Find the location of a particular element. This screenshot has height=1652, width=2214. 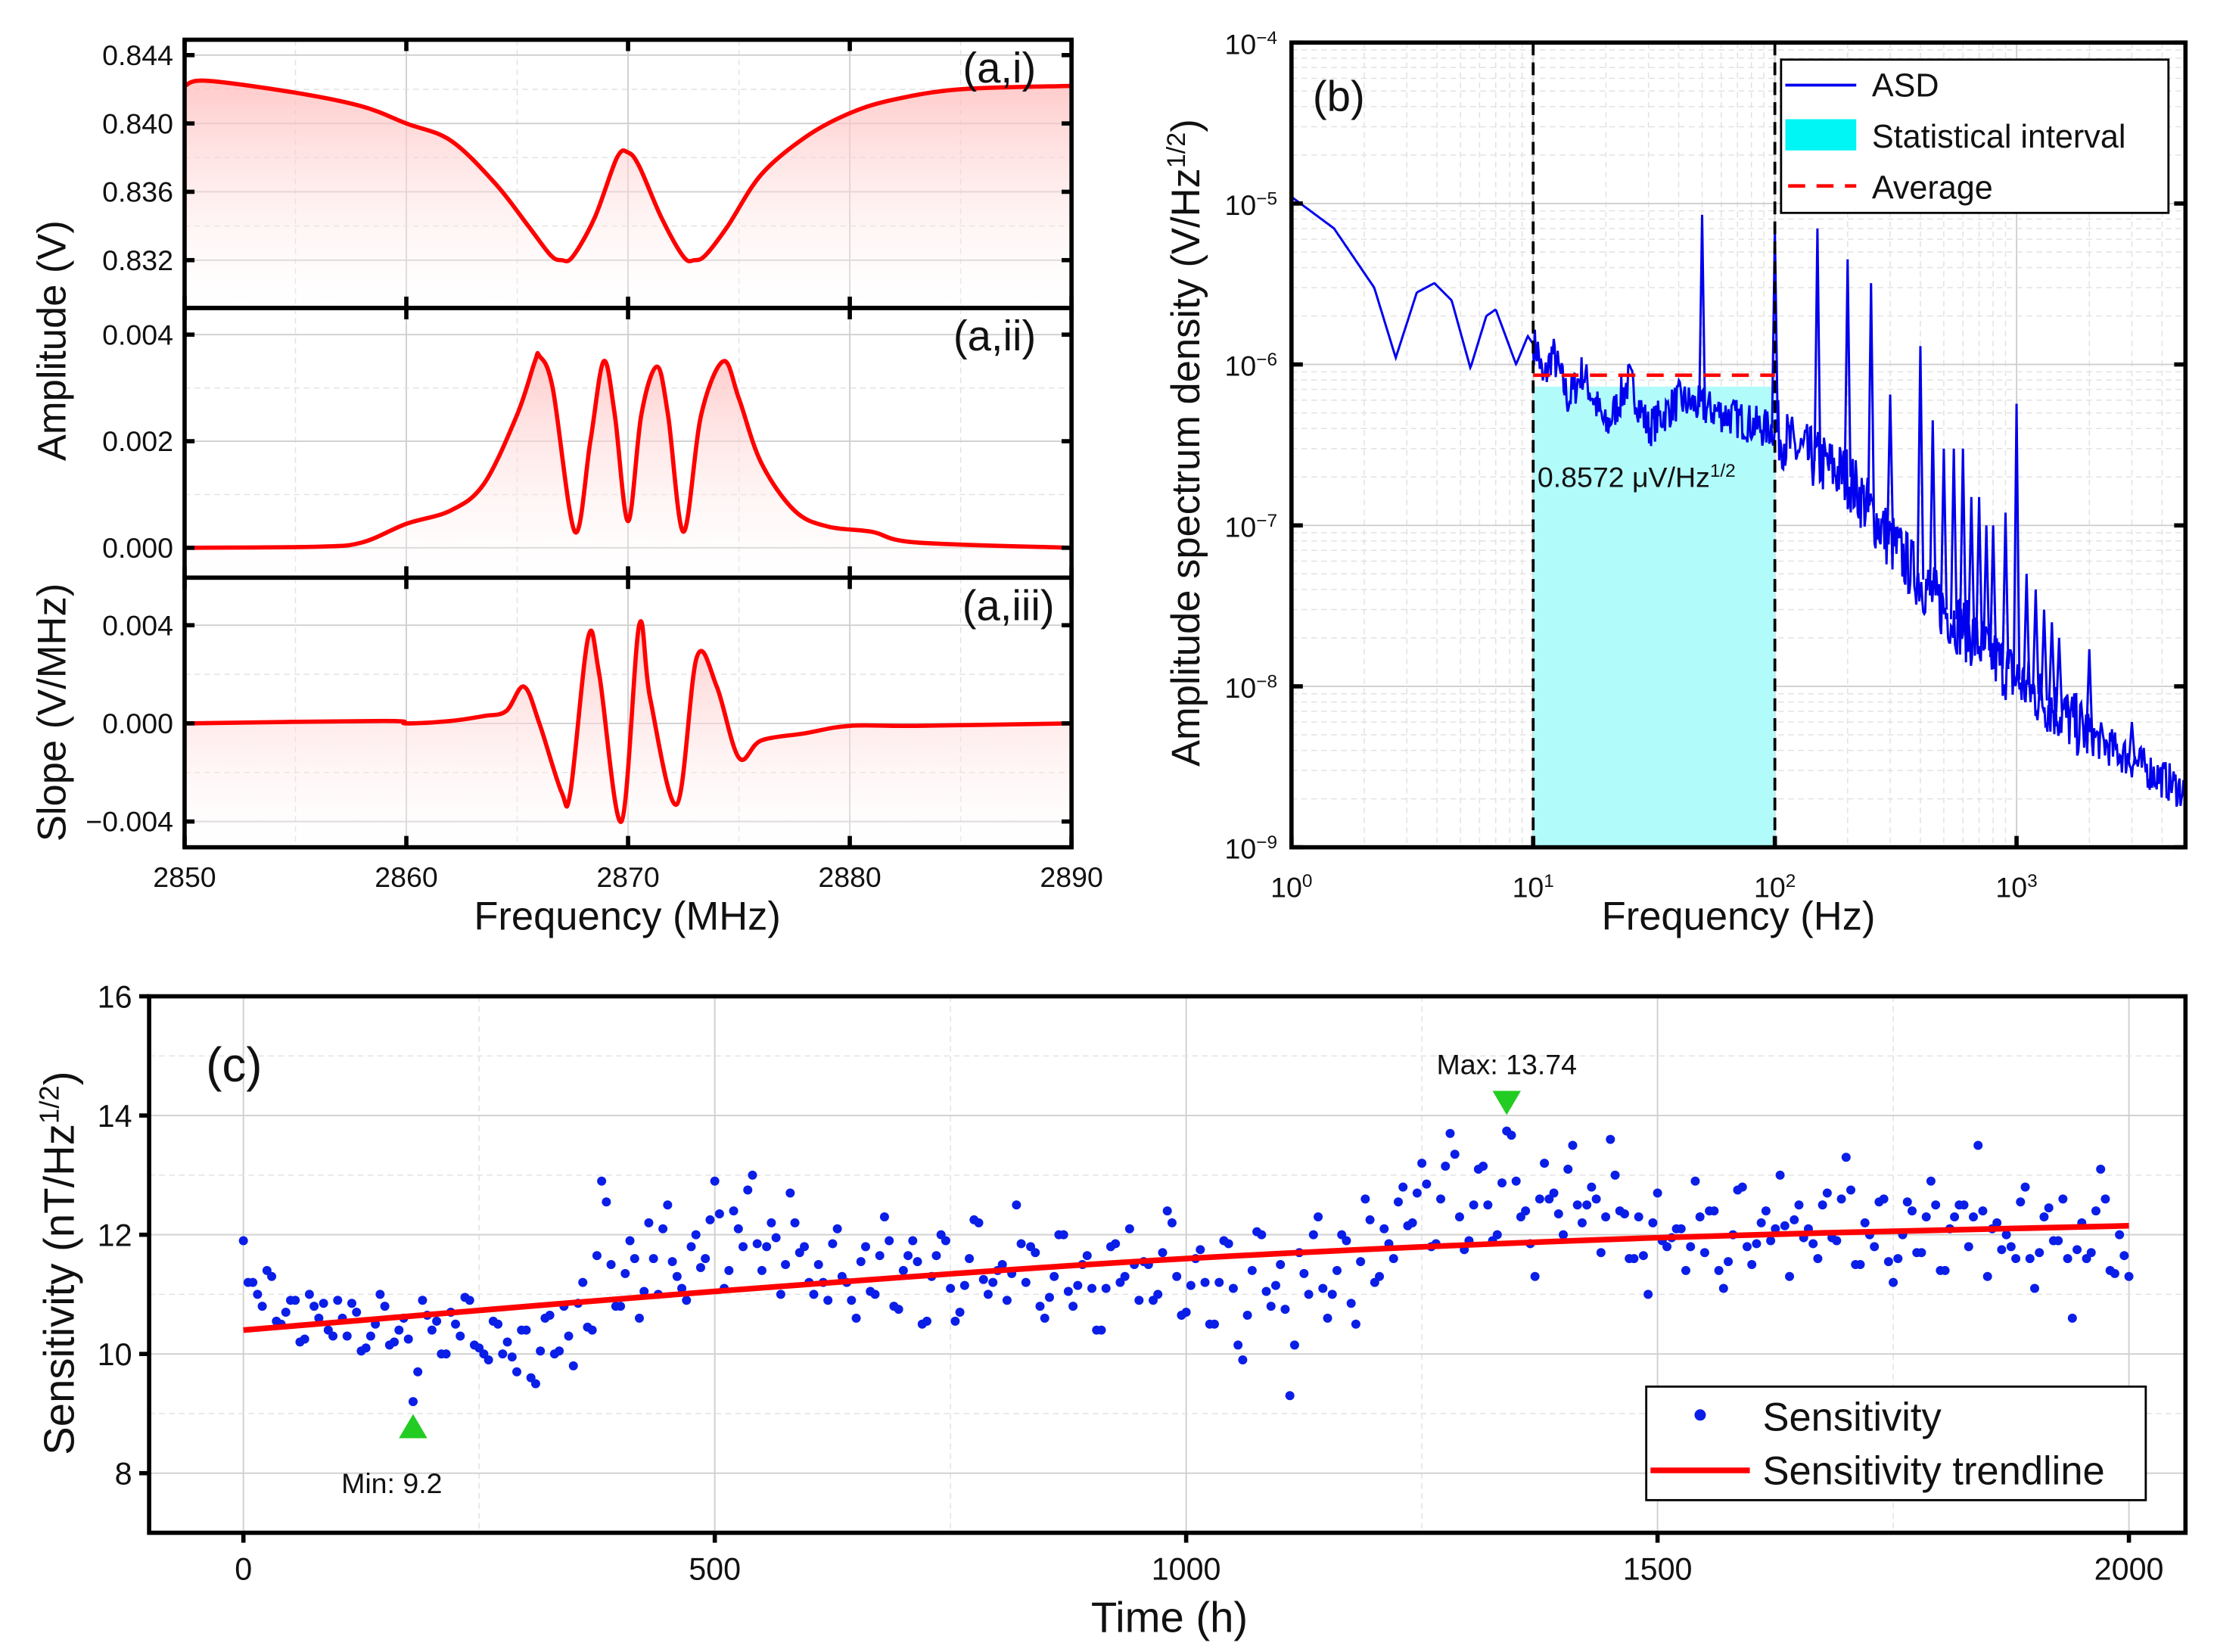

area-fill is located at coordinates (628, 465).